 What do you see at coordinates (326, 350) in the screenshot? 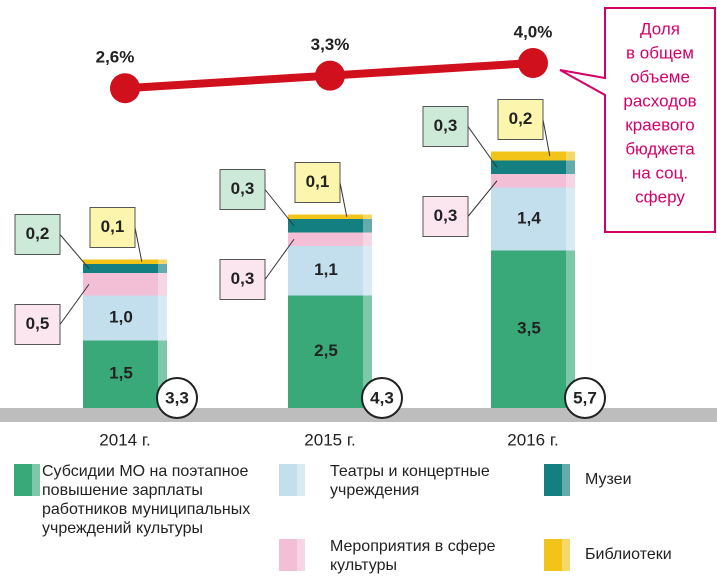
I see `segment-label: 2,5` at bounding box center [326, 350].